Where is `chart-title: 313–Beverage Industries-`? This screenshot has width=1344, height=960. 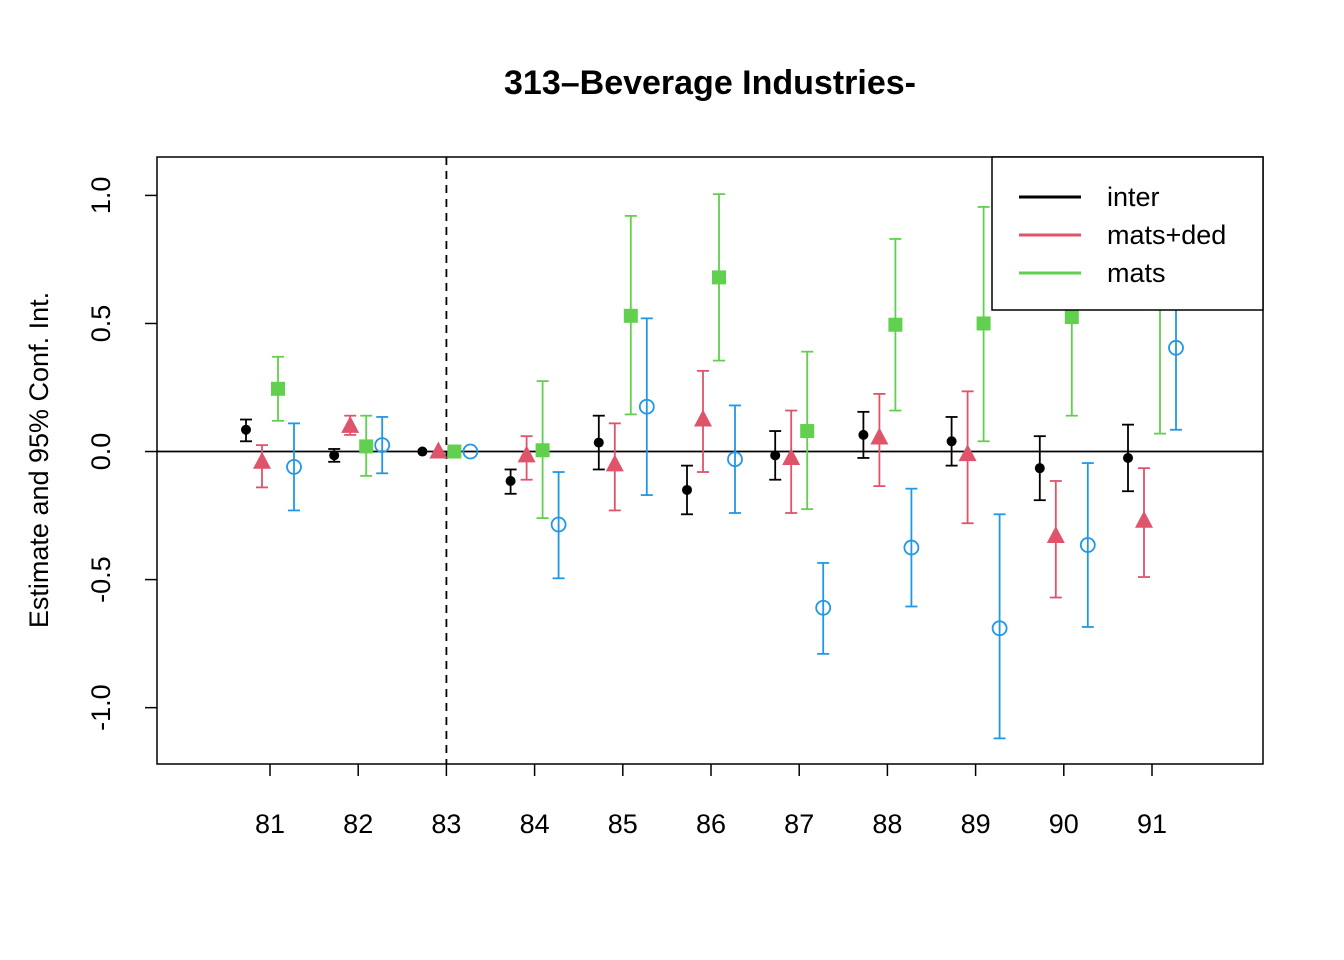
chart-title: 313–Beverage Industries- is located at coordinates (710, 83).